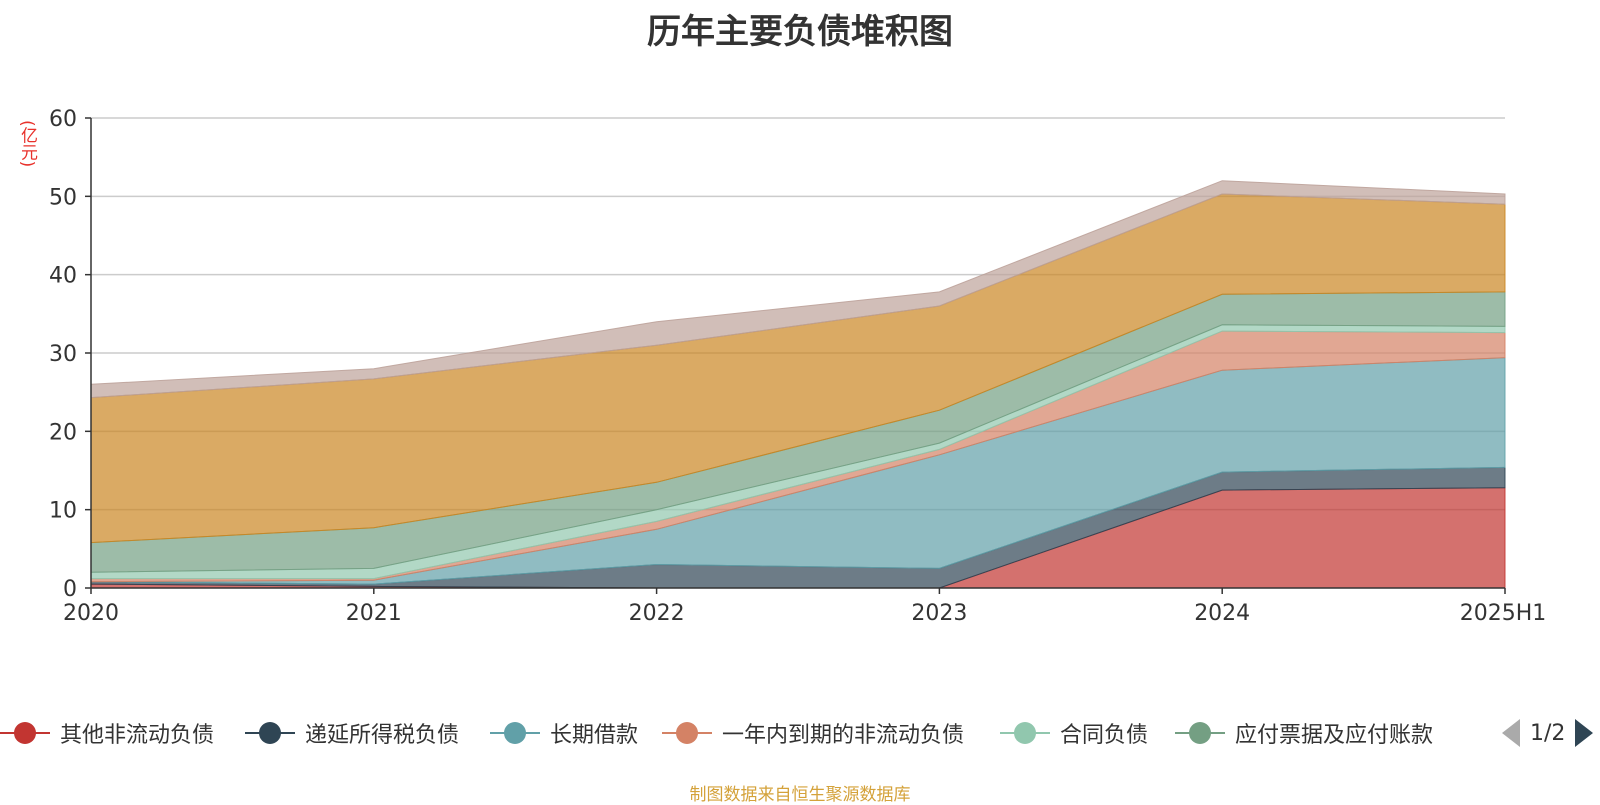 The image size is (1600, 805). Describe the element at coordinates (27, 144) in the screenshot. I see `y-axis-unit-label: (亿元)` at that location.